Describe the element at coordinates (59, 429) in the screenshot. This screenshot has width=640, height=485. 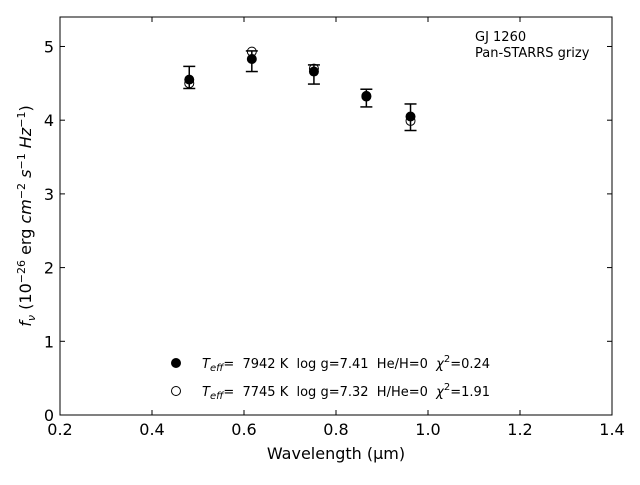
I see `x-tick-label: 0.2` at that location.